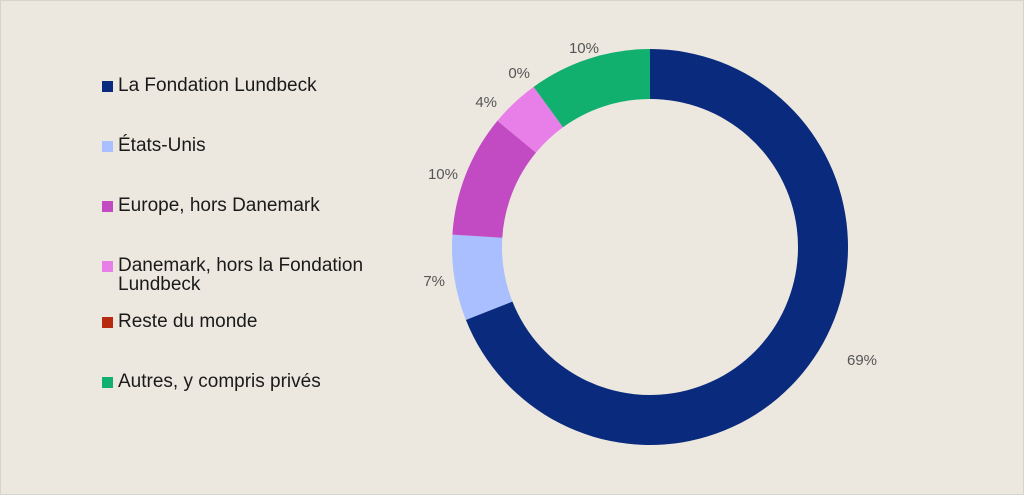 This screenshot has width=1024, height=495. What do you see at coordinates (519, 73) in the screenshot?
I see `slice-data-label: 0%` at bounding box center [519, 73].